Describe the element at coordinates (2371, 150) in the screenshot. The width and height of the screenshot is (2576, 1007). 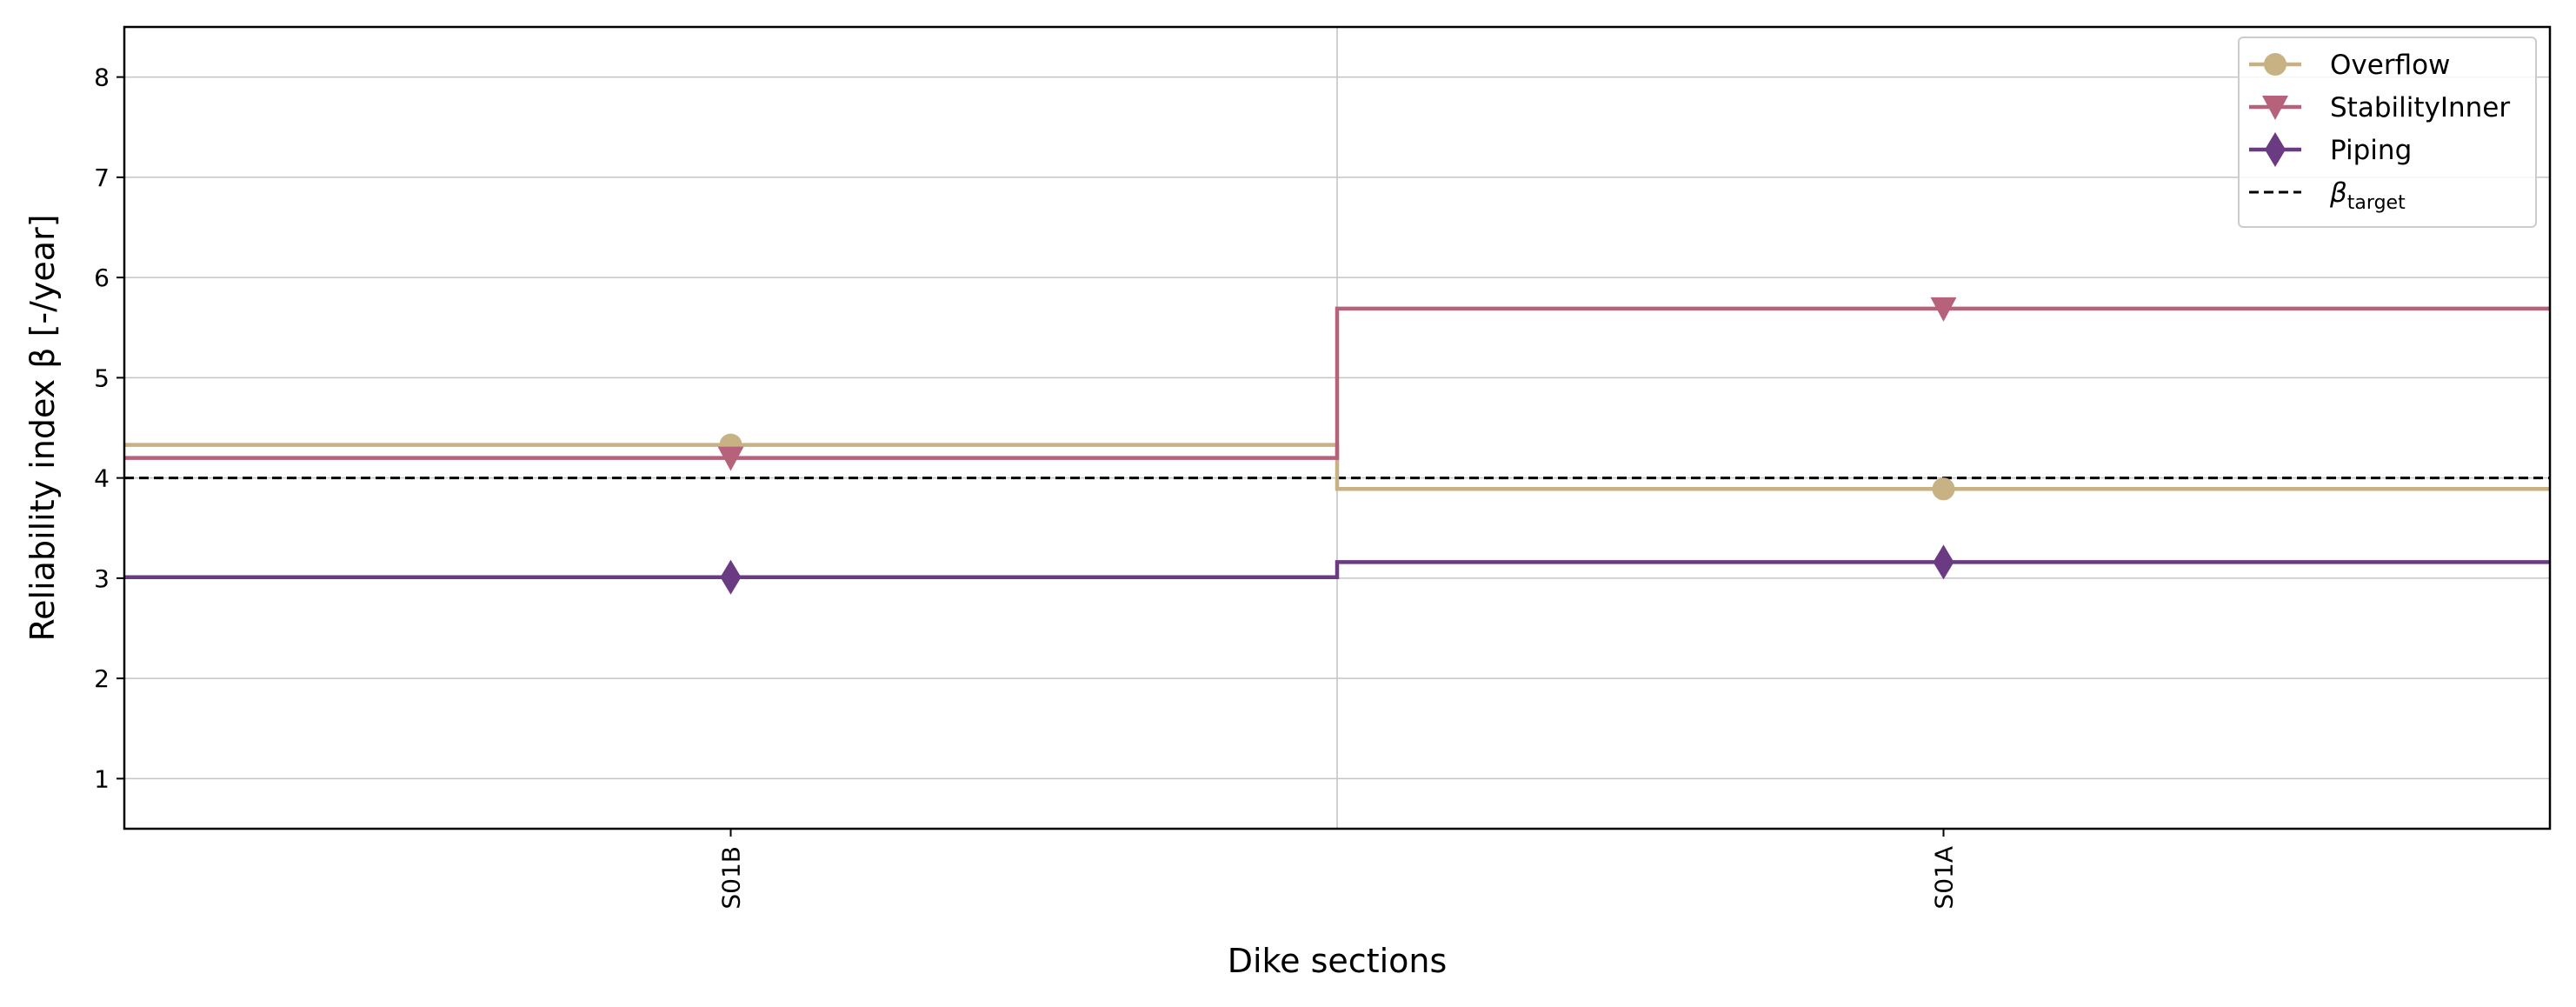
I see `legend-label-piping: Piping` at that location.